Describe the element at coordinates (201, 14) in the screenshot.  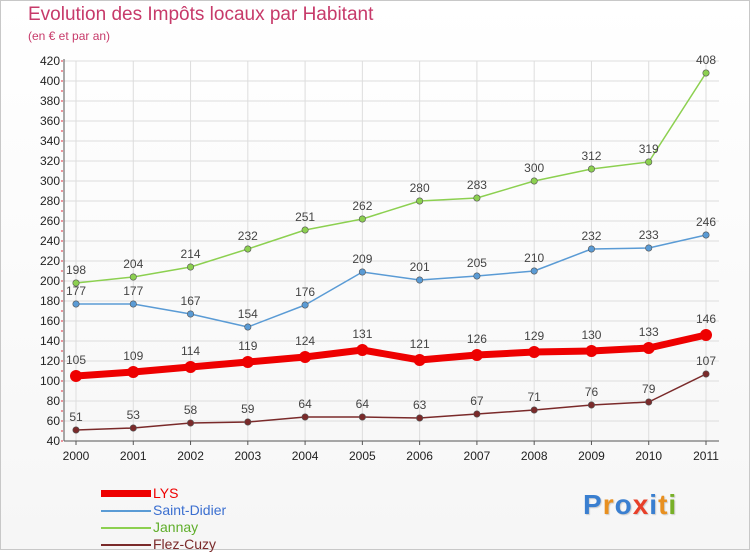
I see `chart-title: Evolution des Impôts locaux par Habitant` at that location.